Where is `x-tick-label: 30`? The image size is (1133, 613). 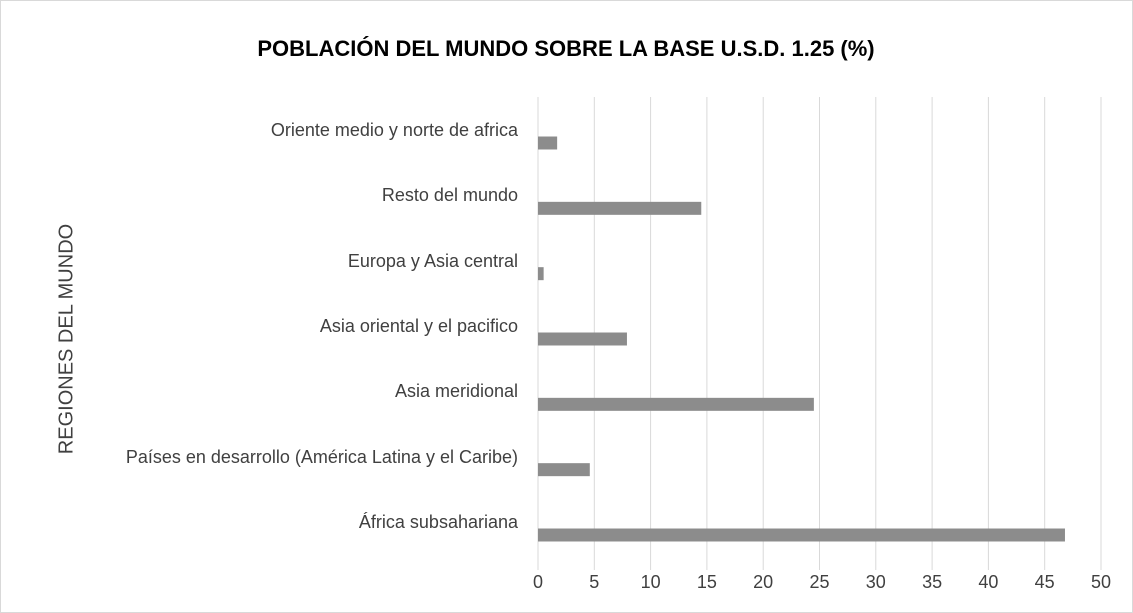
x-tick-label: 30 is located at coordinates (876, 582).